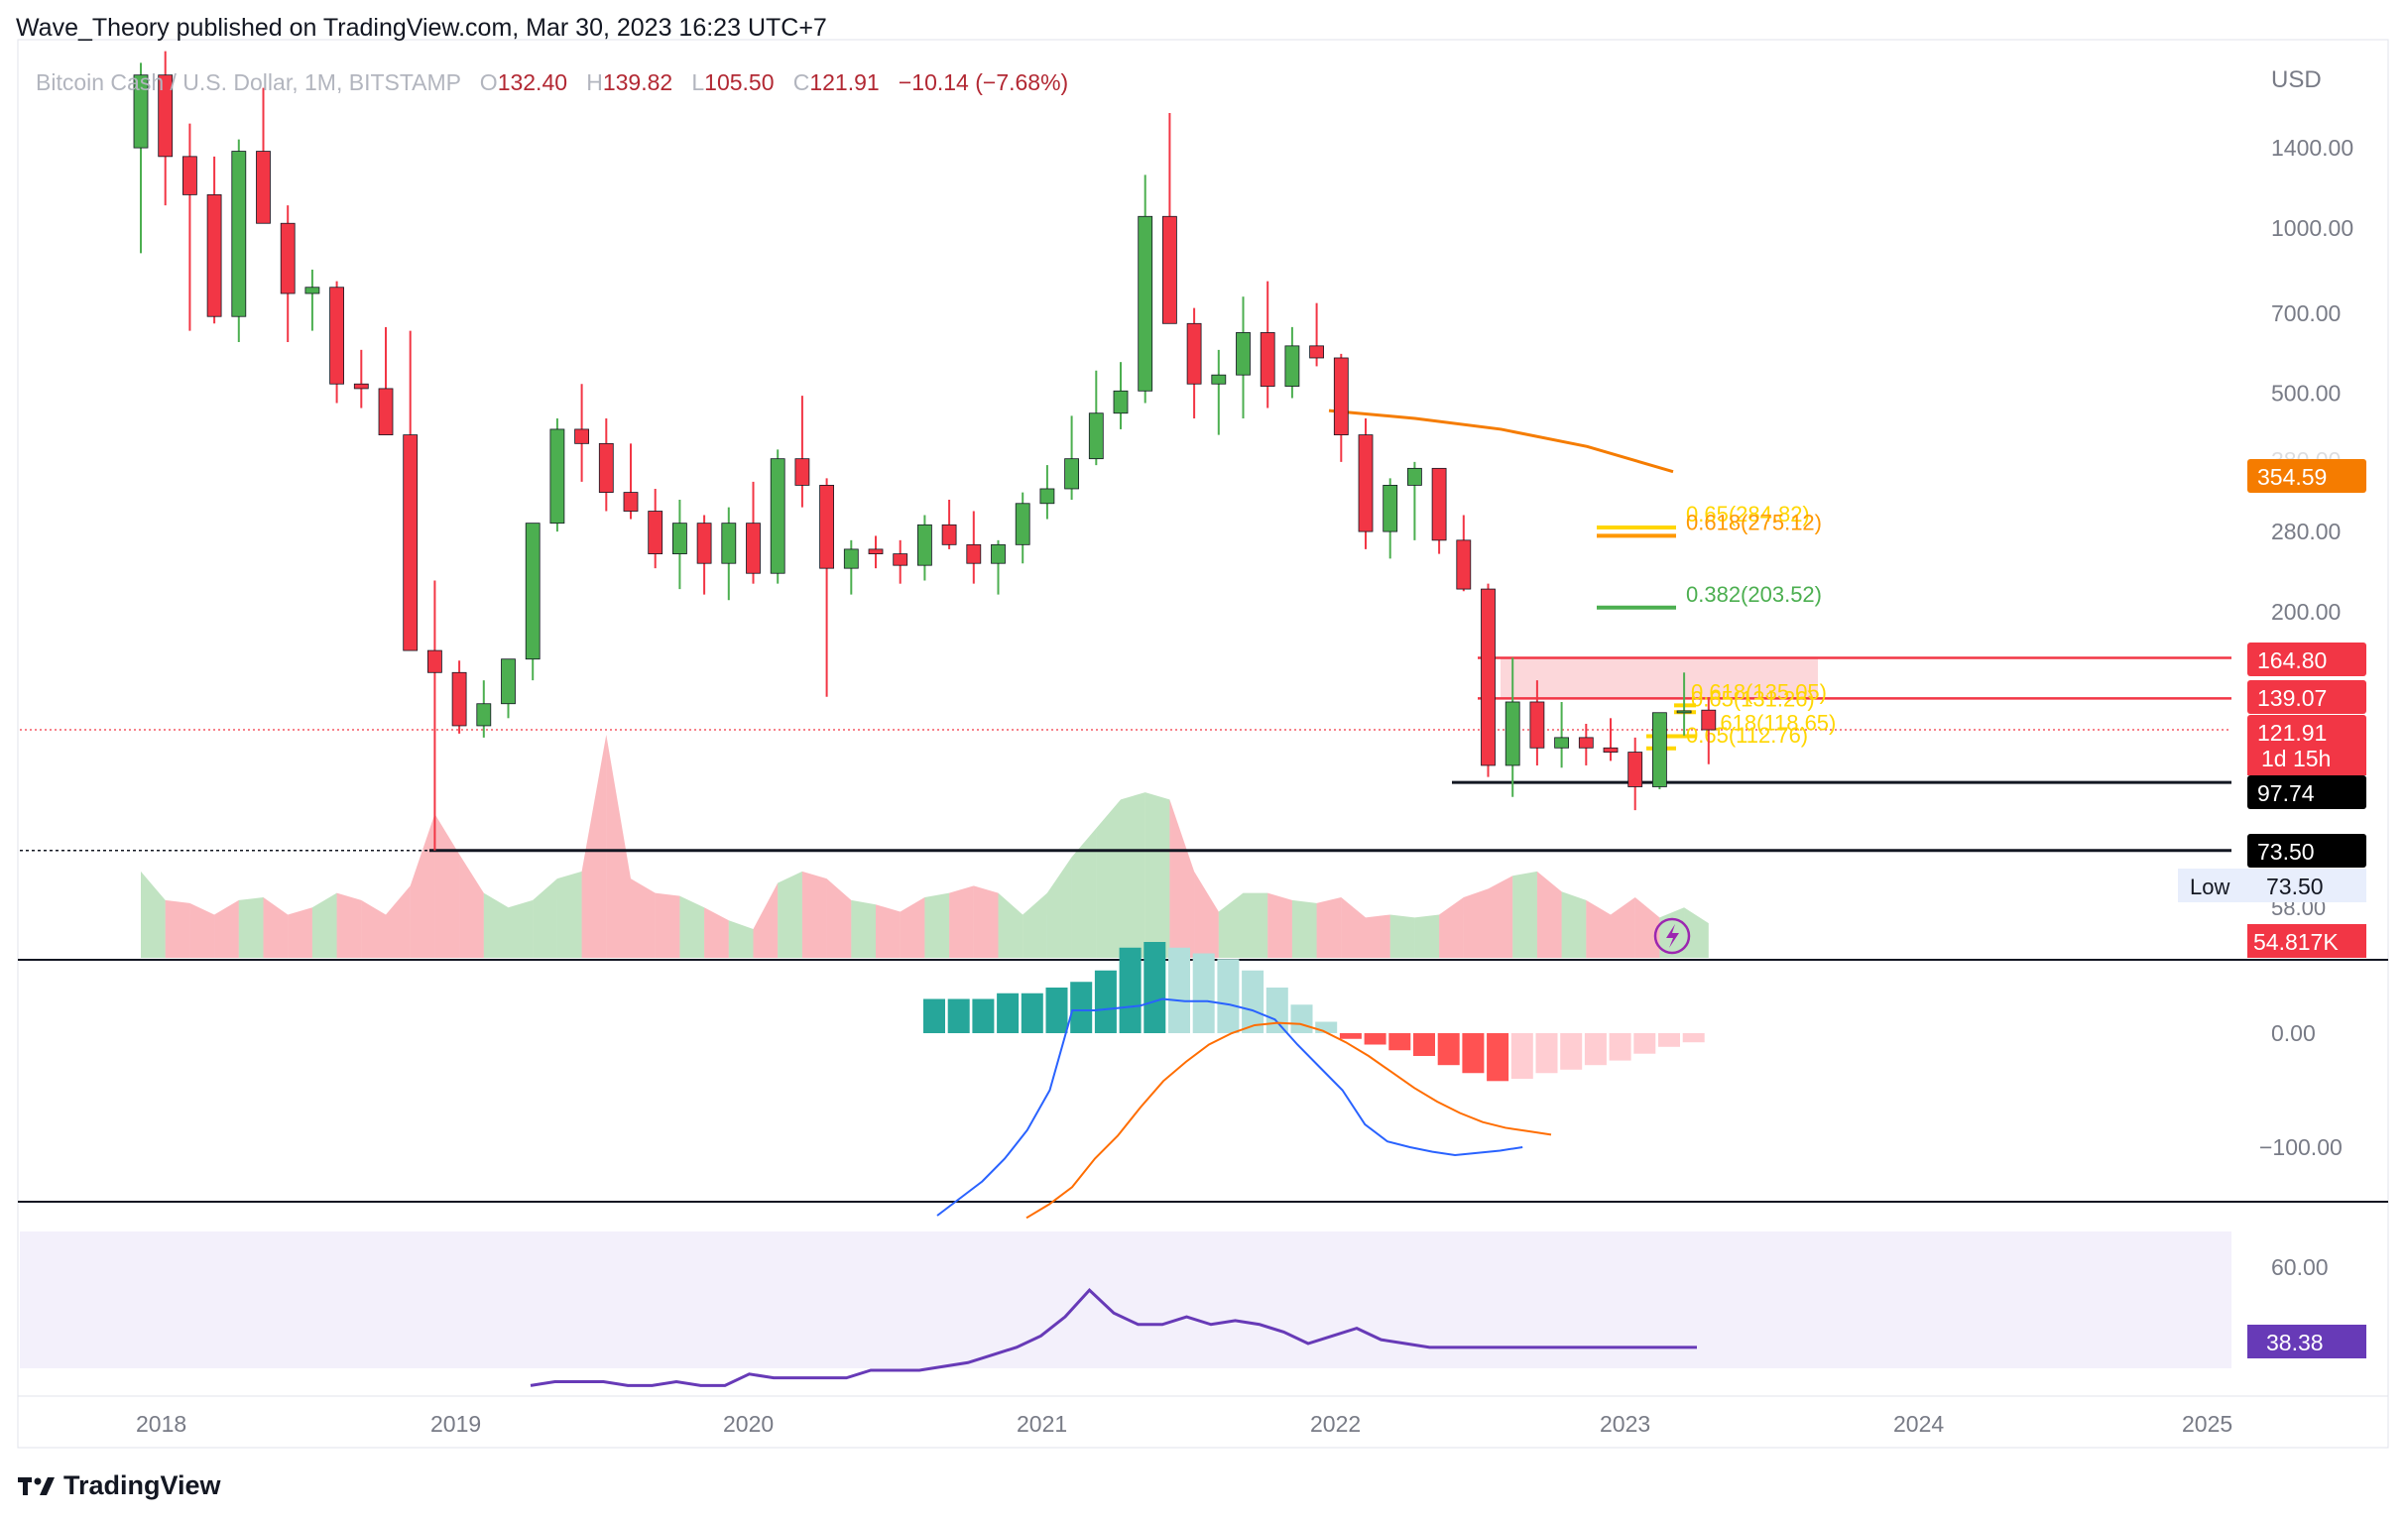  Describe the element at coordinates (1673, 936) in the screenshot. I see `lightning-icon-bolt` at that location.